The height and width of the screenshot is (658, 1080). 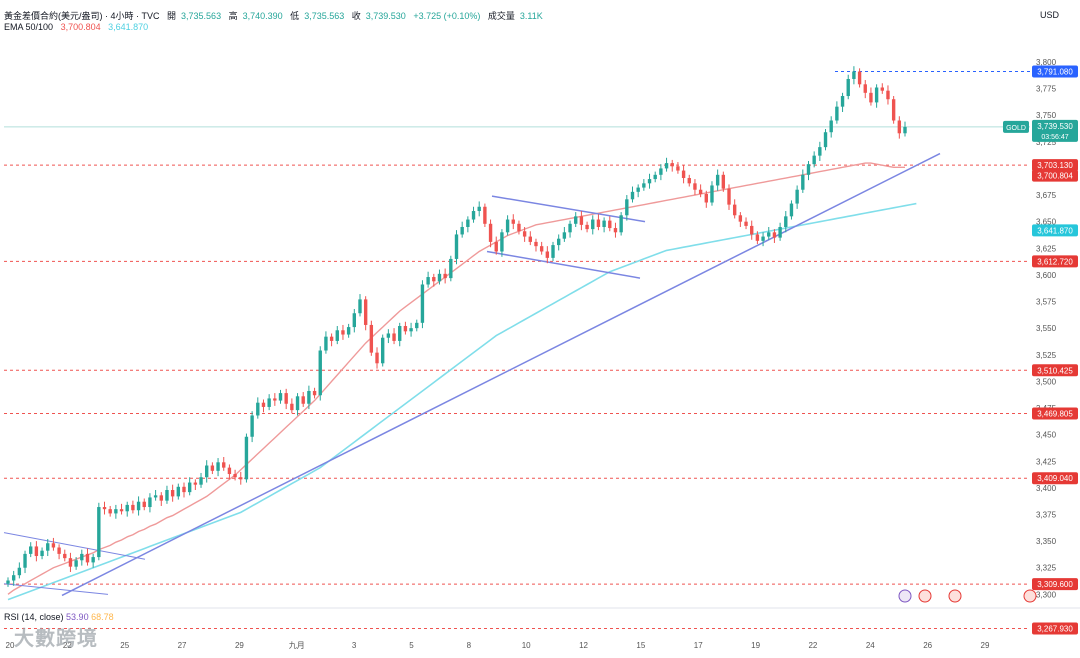 I want to click on currency-label: USD, so click(x=1050, y=15).